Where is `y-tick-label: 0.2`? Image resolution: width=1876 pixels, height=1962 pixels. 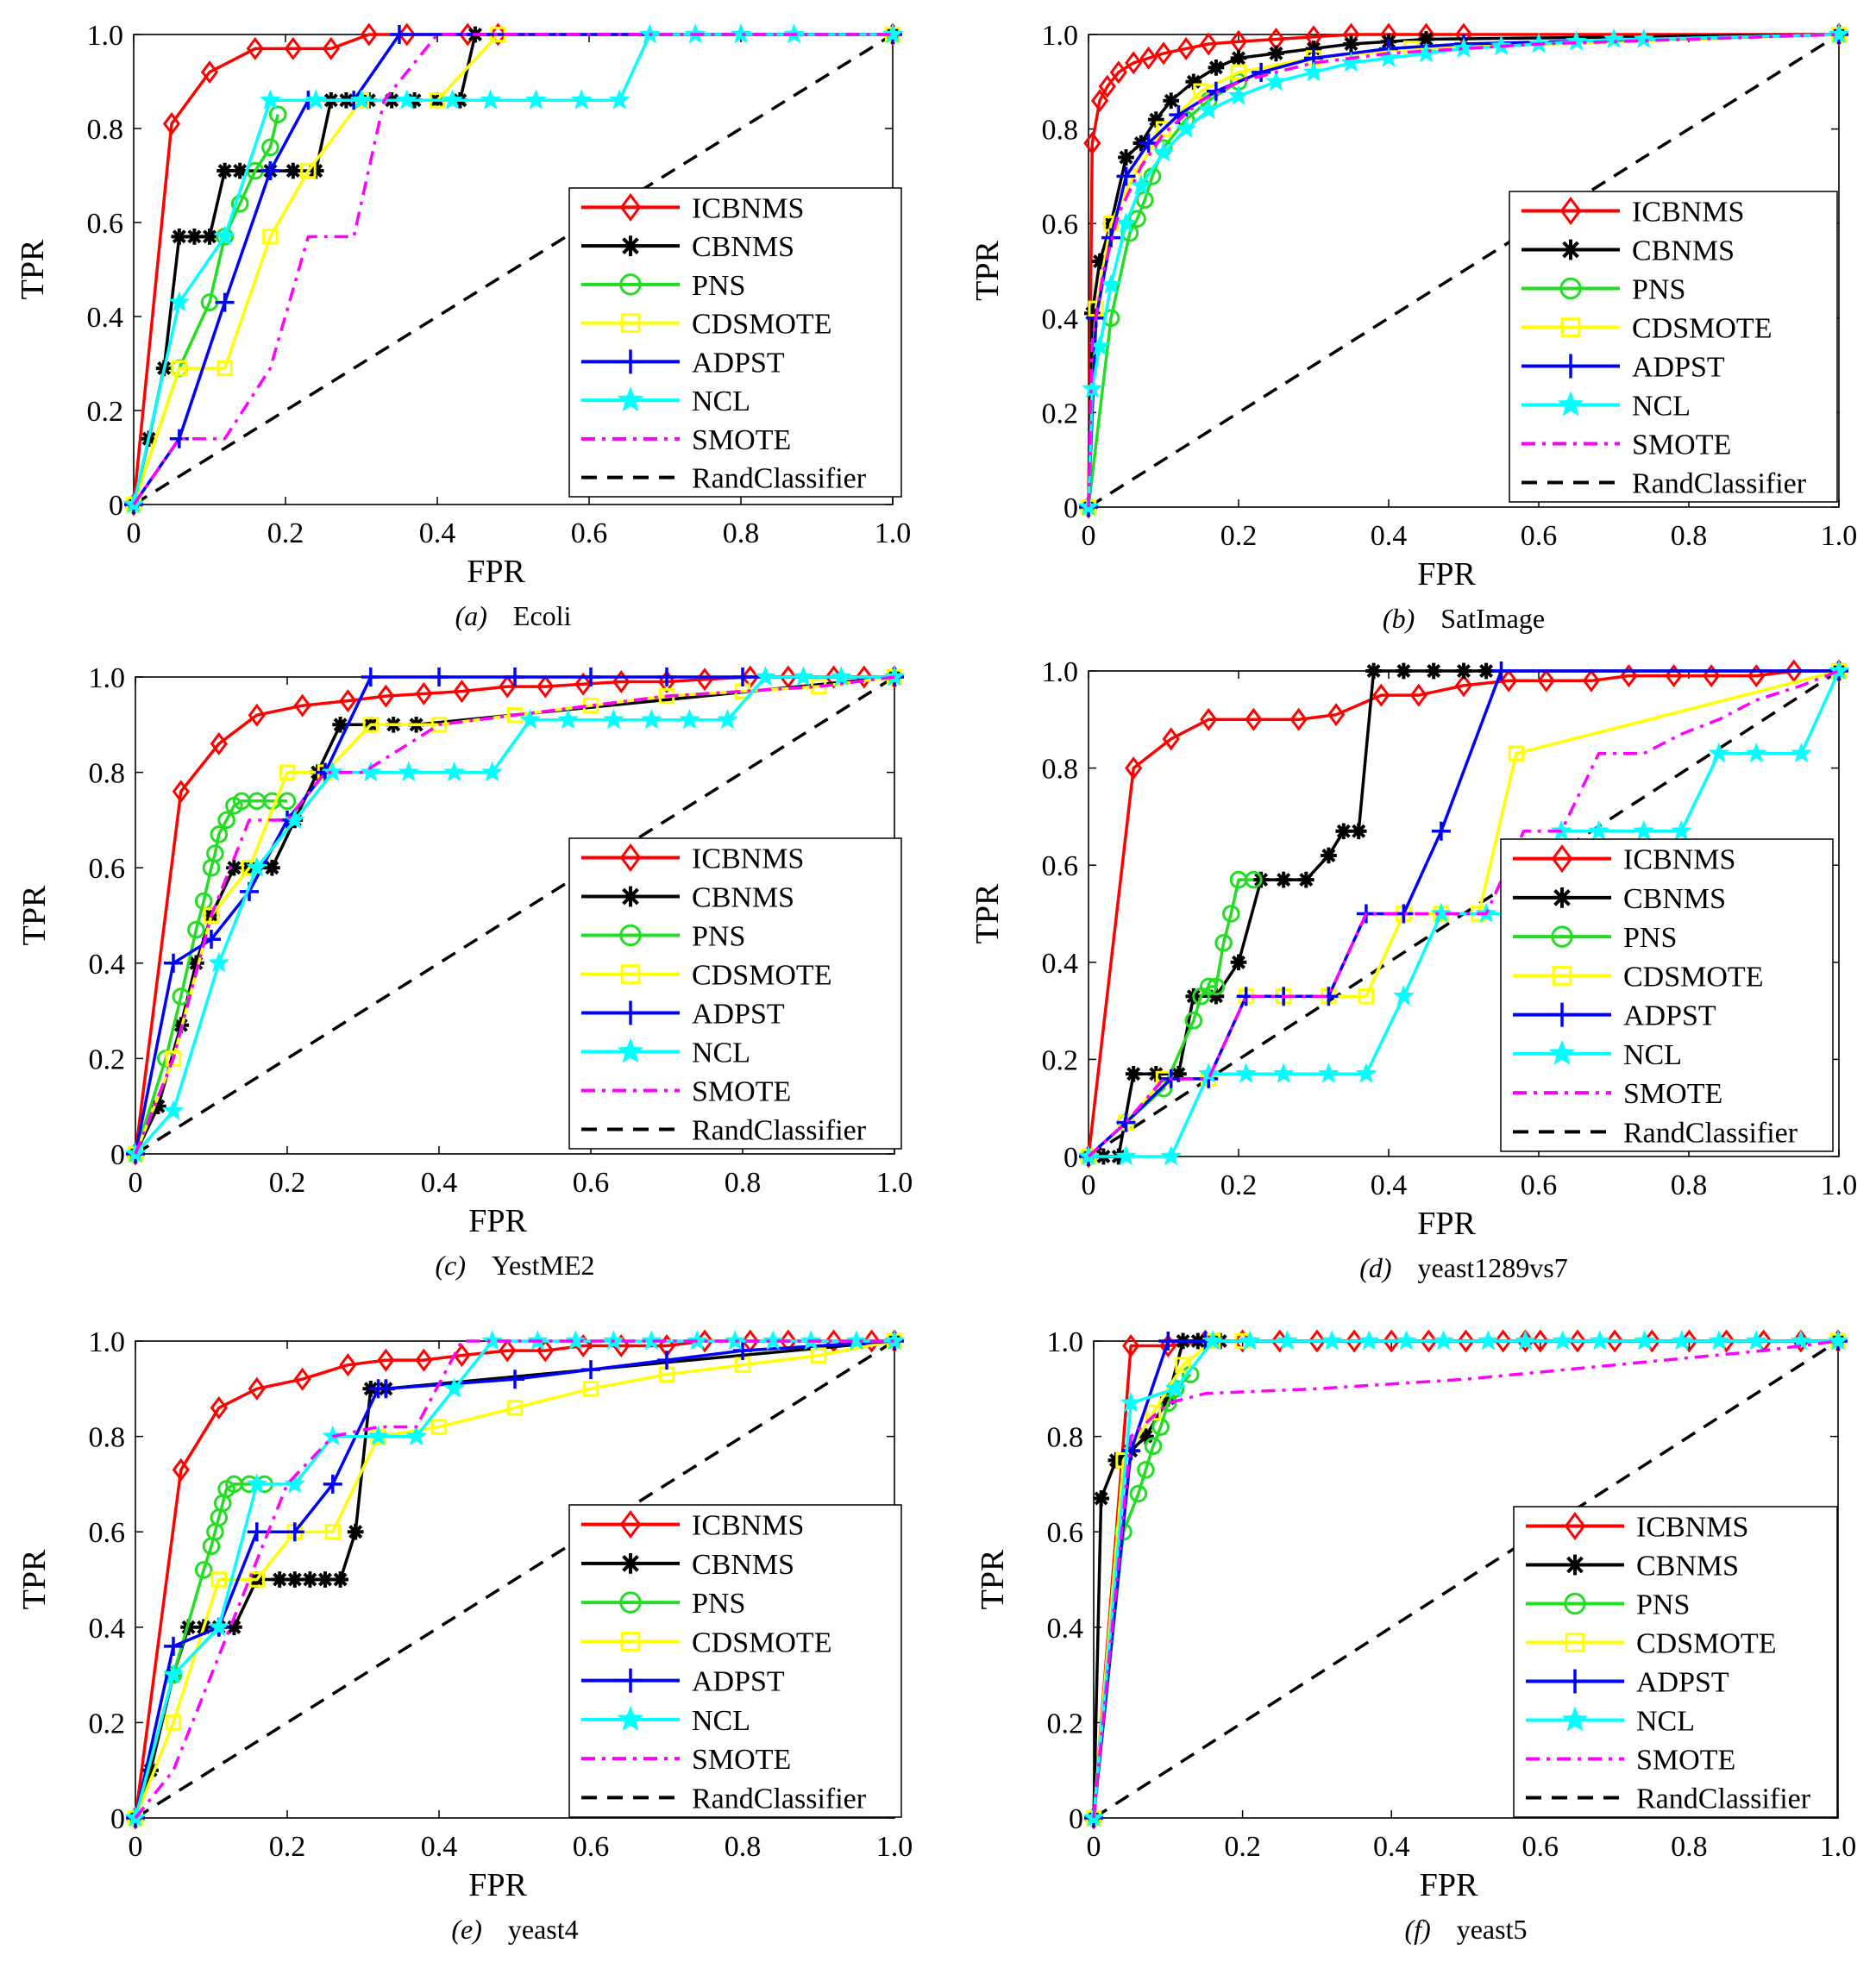
y-tick-label: 0.2 is located at coordinates (1060, 413).